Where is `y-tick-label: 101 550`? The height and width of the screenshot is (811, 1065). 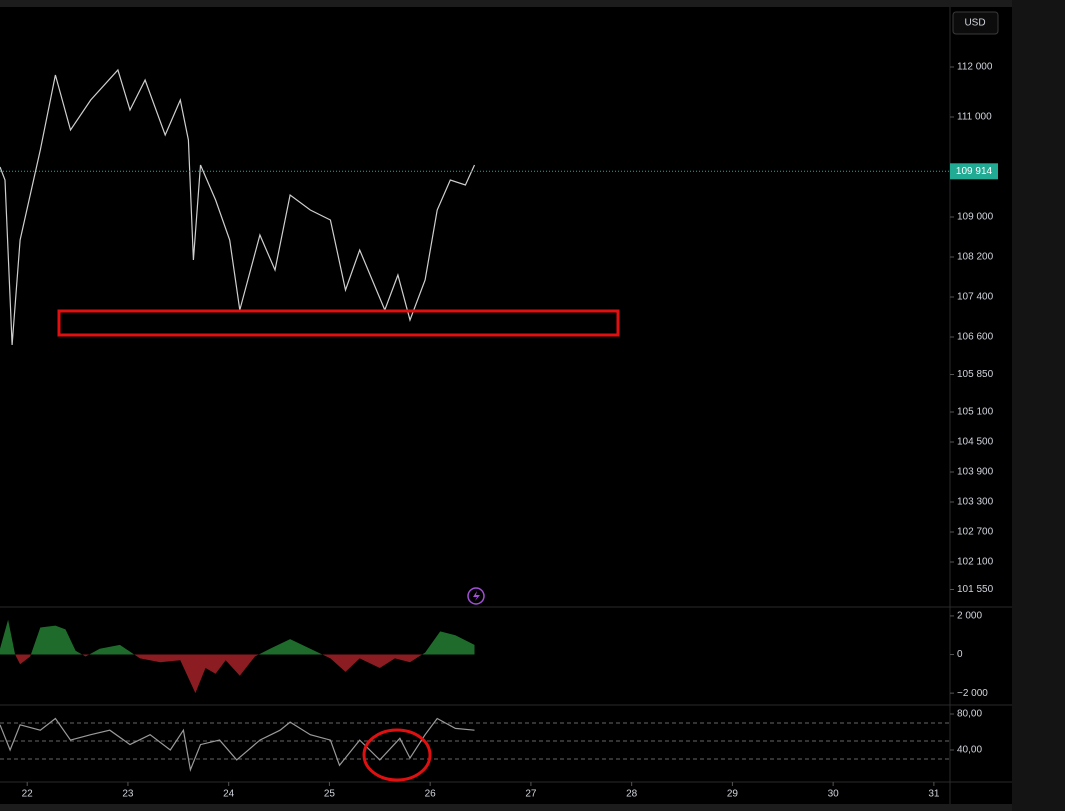 y-tick-label: 101 550 is located at coordinates (975, 589).